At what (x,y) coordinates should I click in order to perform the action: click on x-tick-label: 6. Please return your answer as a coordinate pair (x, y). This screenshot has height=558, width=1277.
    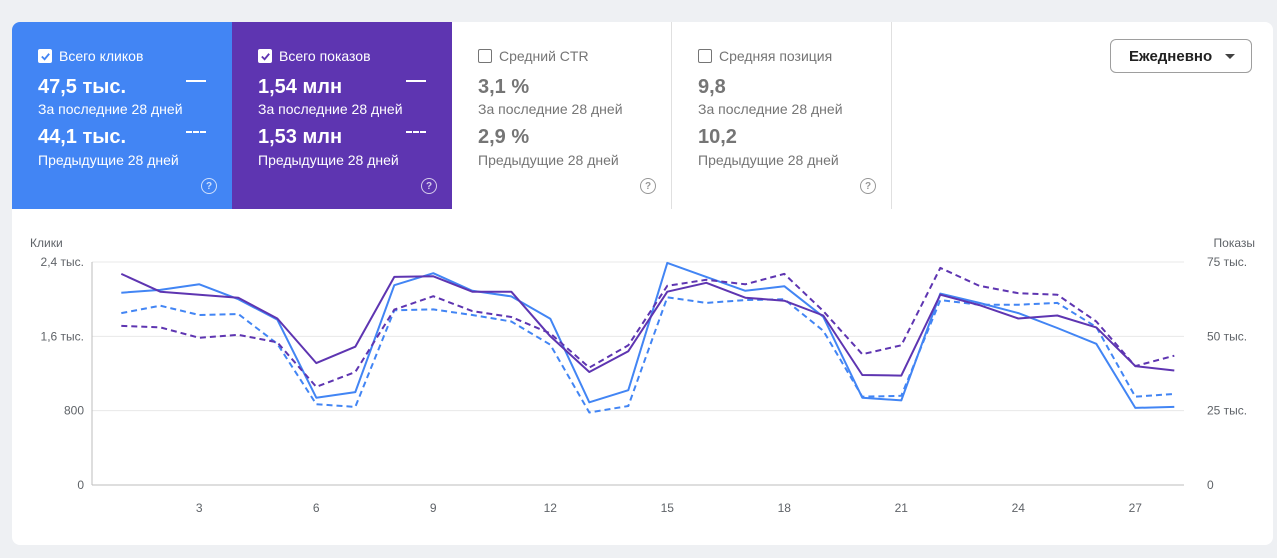
    Looking at the image, I should click on (316, 508).